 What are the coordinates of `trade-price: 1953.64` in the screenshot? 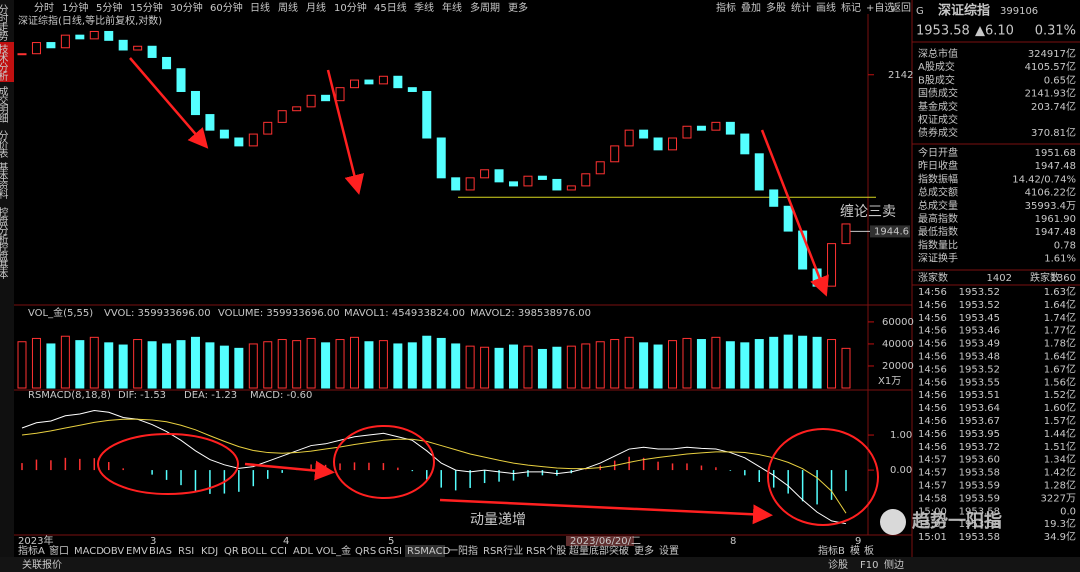 It's located at (979, 408).